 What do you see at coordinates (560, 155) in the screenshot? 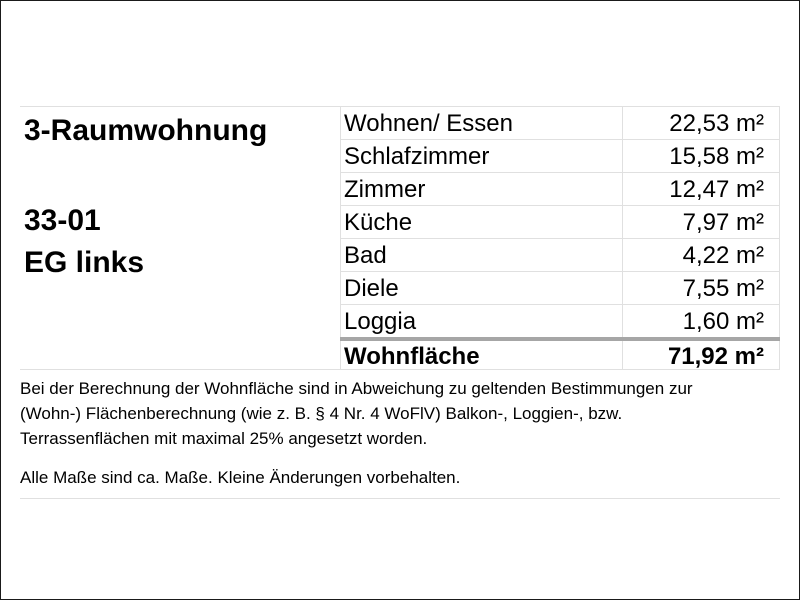
I see `table-row: Schlafzimmer 15,58 m²` at bounding box center [560, 155].